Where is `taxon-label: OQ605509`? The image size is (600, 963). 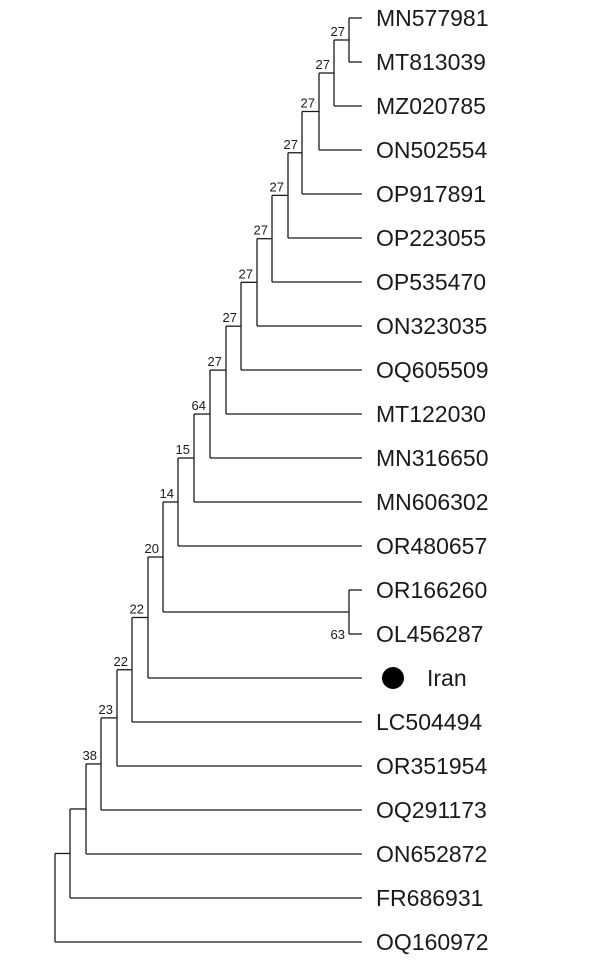 taxon-label: OQ605509 is located at coordinates (432, 370).